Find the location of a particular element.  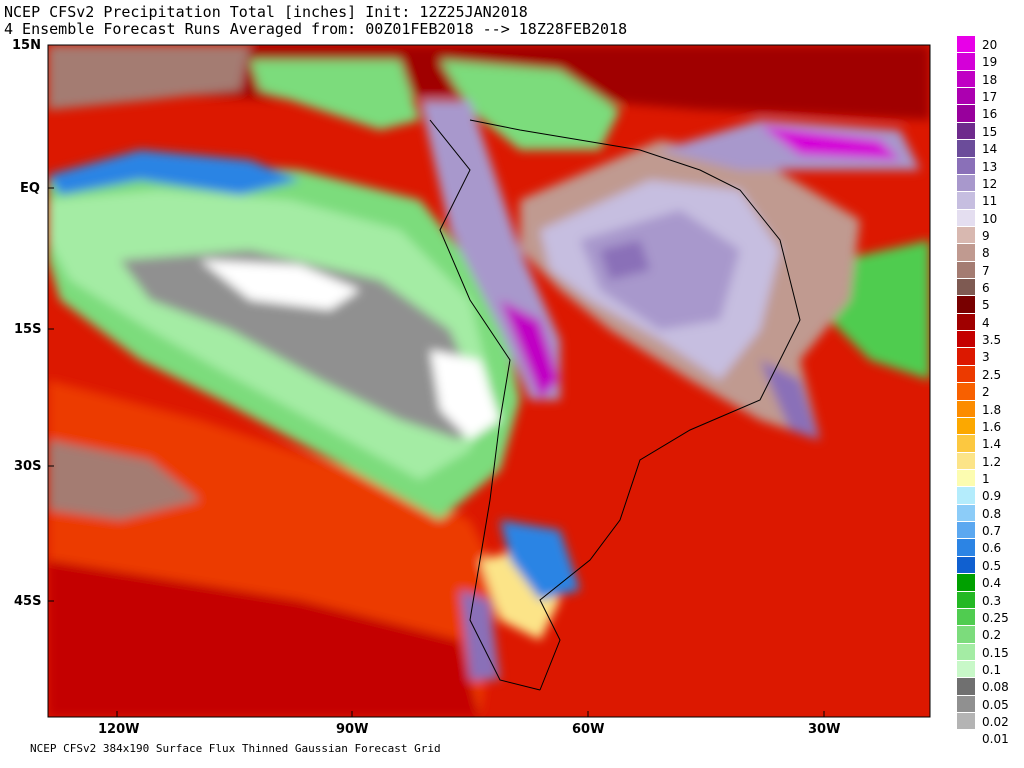

legend-label: 3.5 is located at coordinates (992, 340).